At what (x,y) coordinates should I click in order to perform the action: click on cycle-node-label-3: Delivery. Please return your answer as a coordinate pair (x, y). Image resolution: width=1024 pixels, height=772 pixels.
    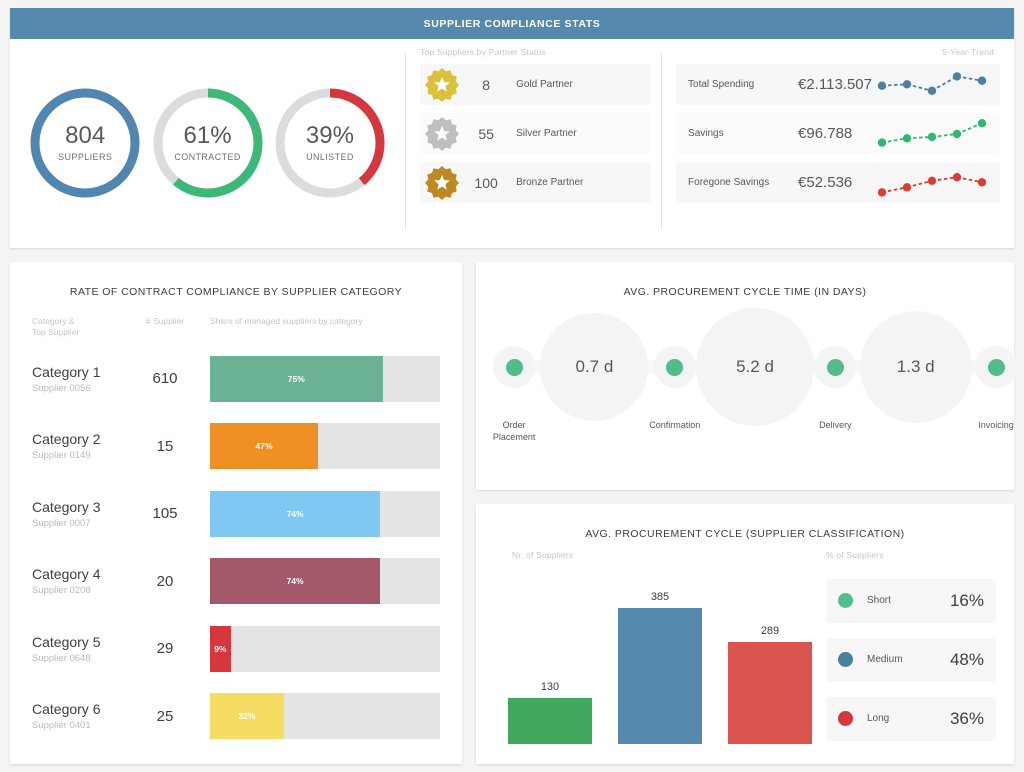
    Looking at the image, I should click on (835, 425).